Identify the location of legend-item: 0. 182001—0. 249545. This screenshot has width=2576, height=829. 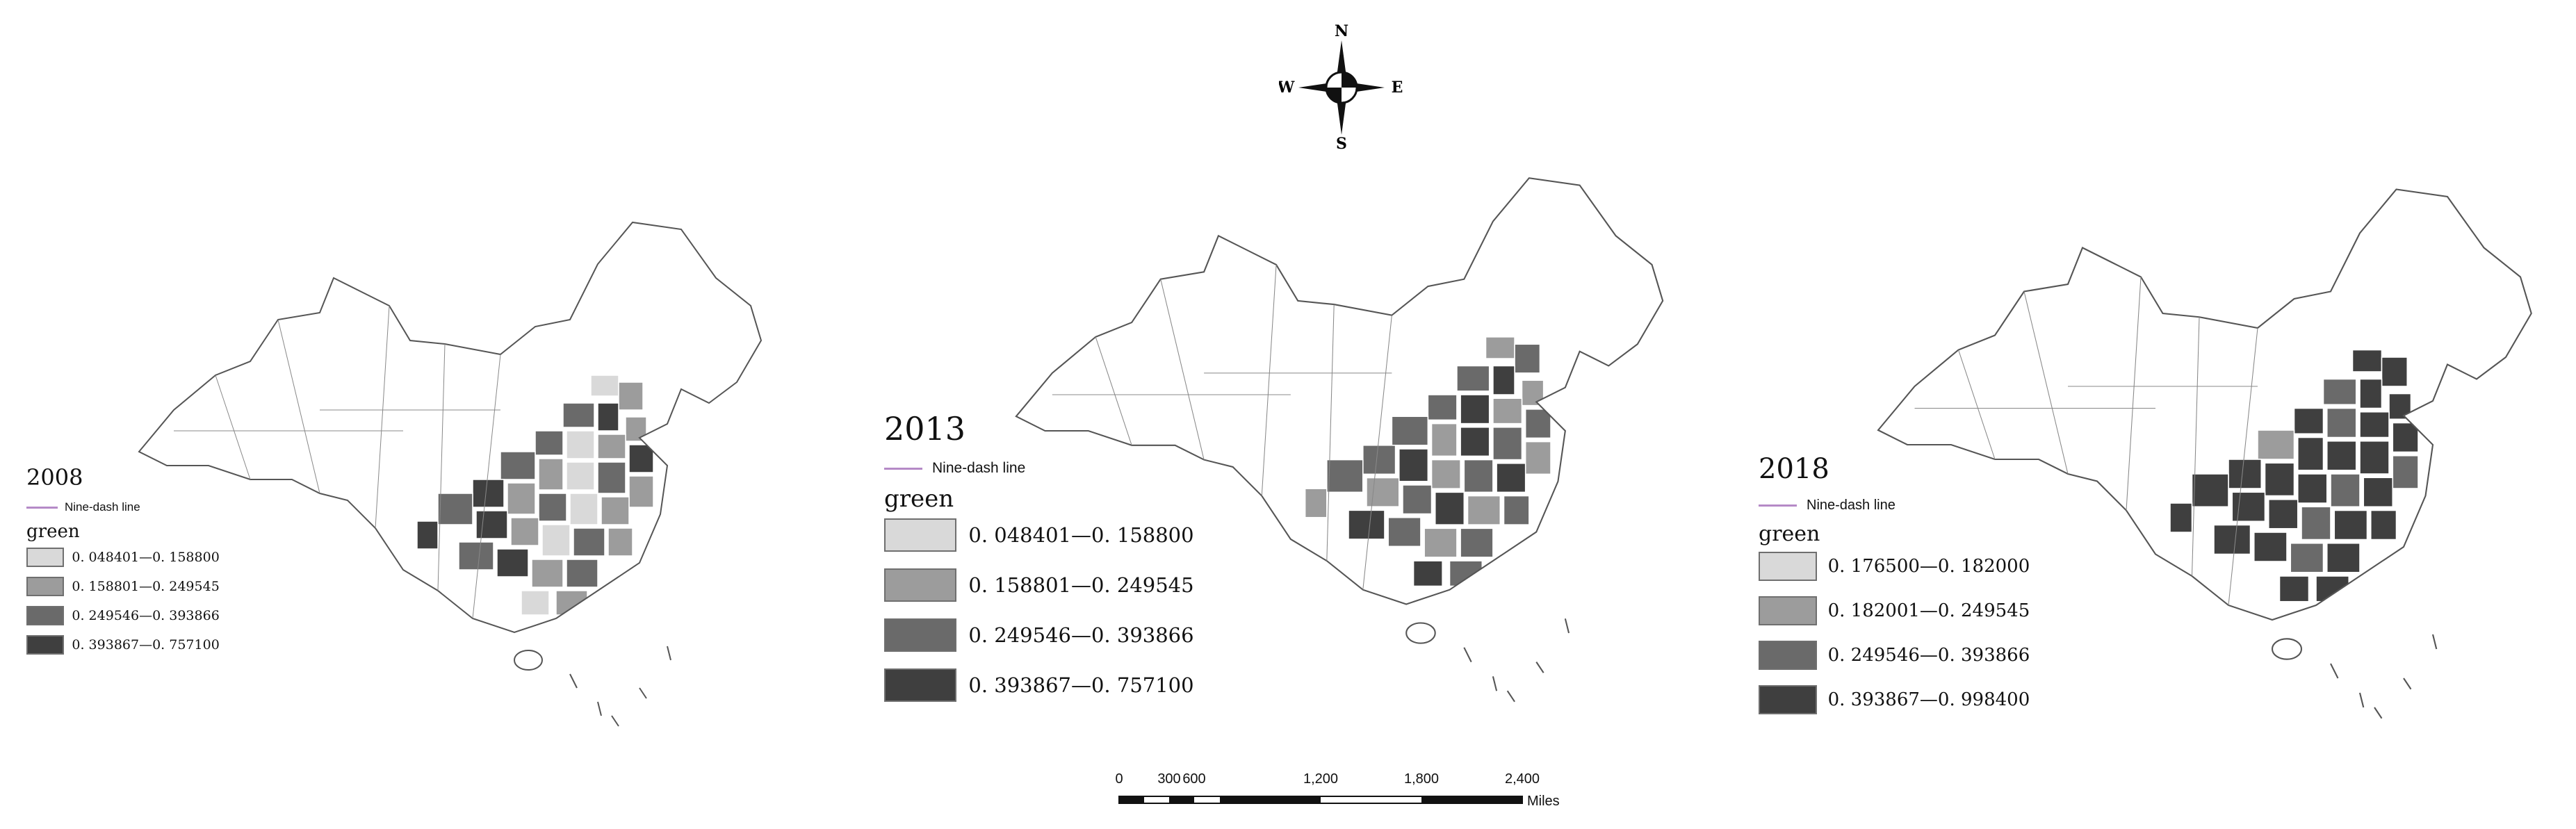
(1894, 610).